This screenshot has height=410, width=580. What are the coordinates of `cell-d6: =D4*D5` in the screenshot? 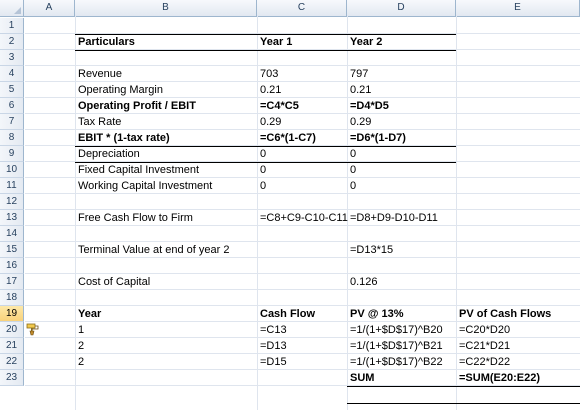 It's located at (369, 106).